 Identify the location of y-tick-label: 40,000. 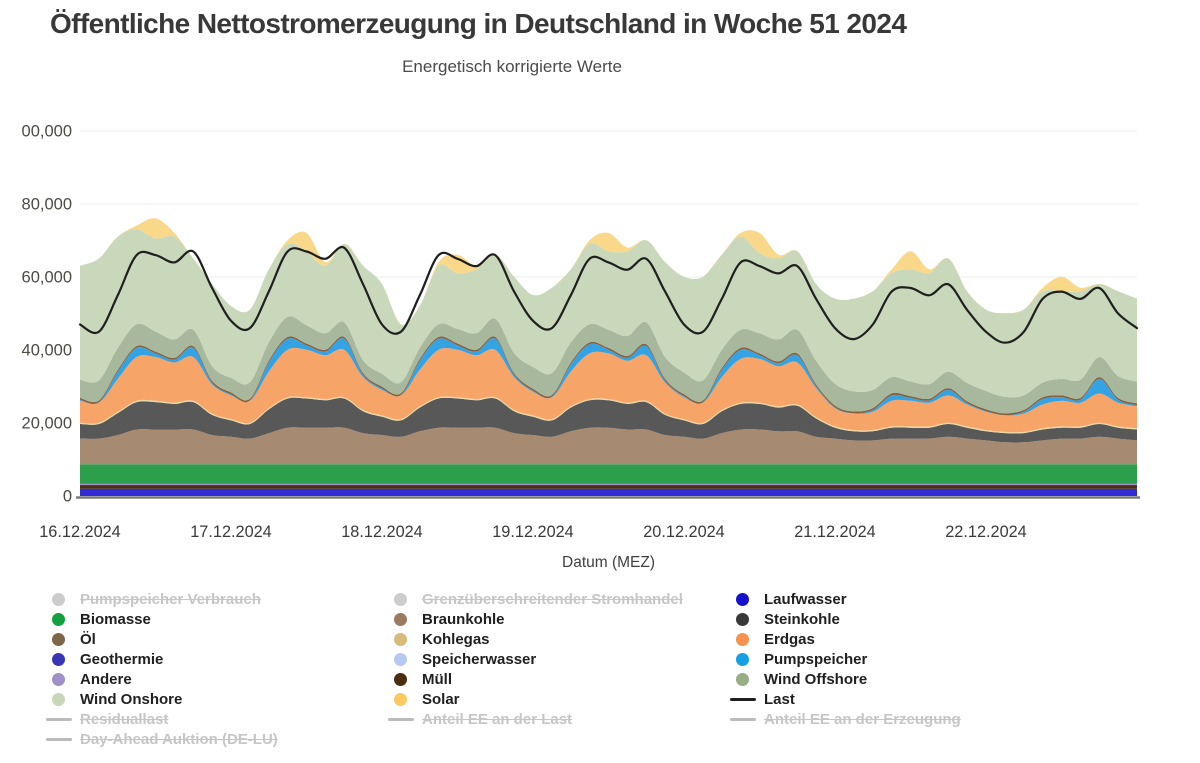
(47, 351).